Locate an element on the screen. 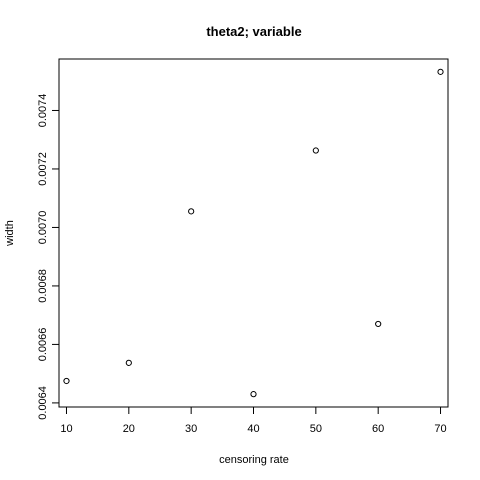  y-tick-label: 0.0072 is located at coordinates (43, 169).